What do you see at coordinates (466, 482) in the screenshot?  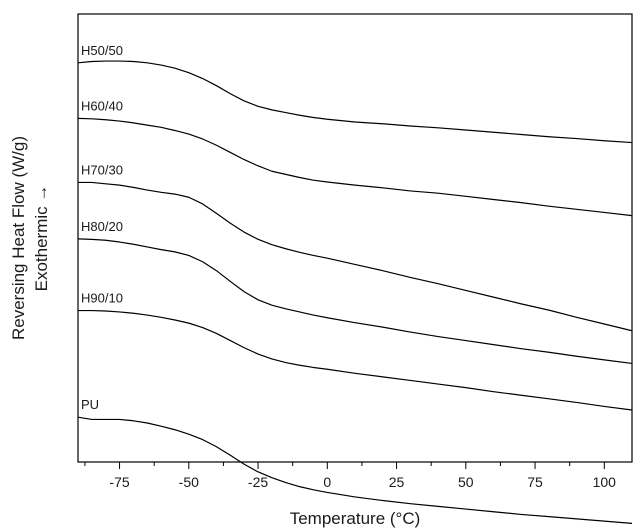 I see `x-tick-label: 50` at bounding box center [466, 482].